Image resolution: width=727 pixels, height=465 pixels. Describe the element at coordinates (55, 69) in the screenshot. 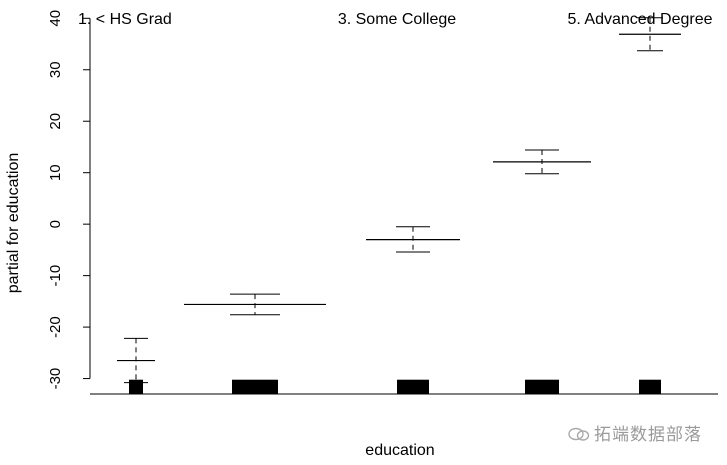

I see `y-tick-label: 30` at that location.